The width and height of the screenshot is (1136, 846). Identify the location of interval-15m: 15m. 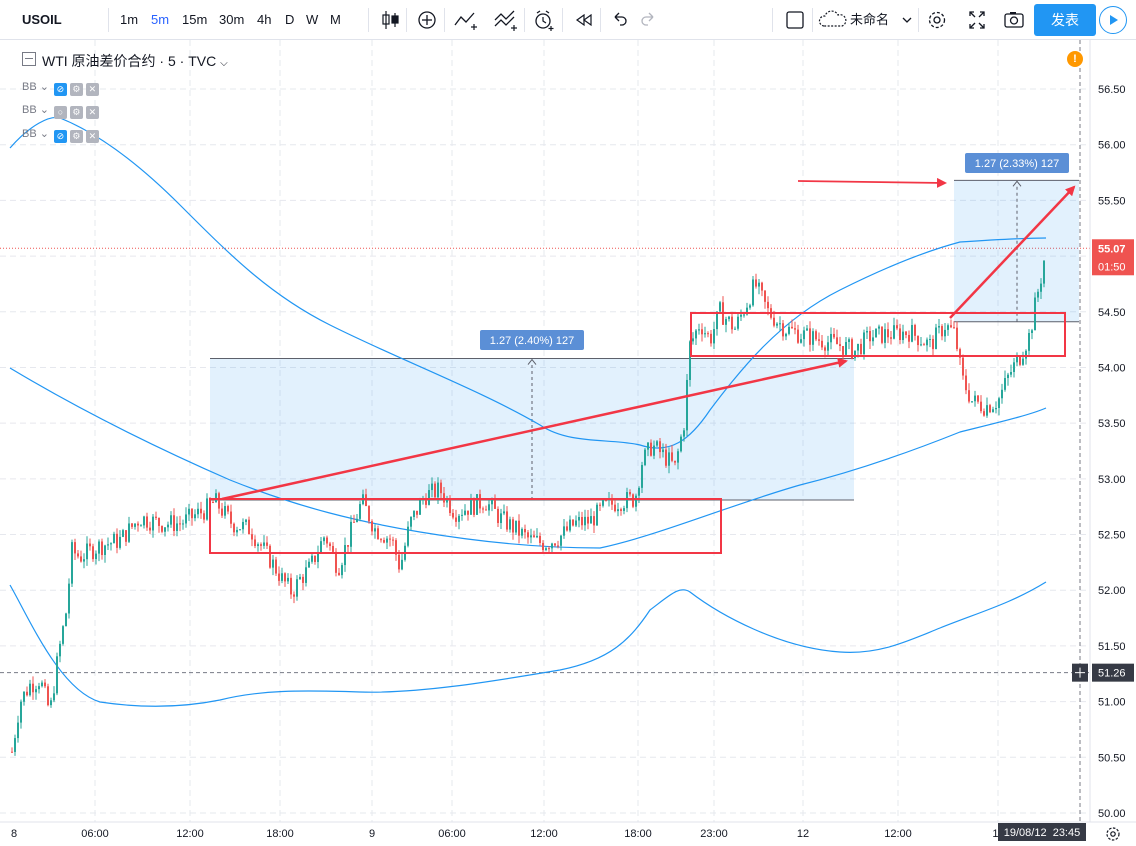
(195, 19).